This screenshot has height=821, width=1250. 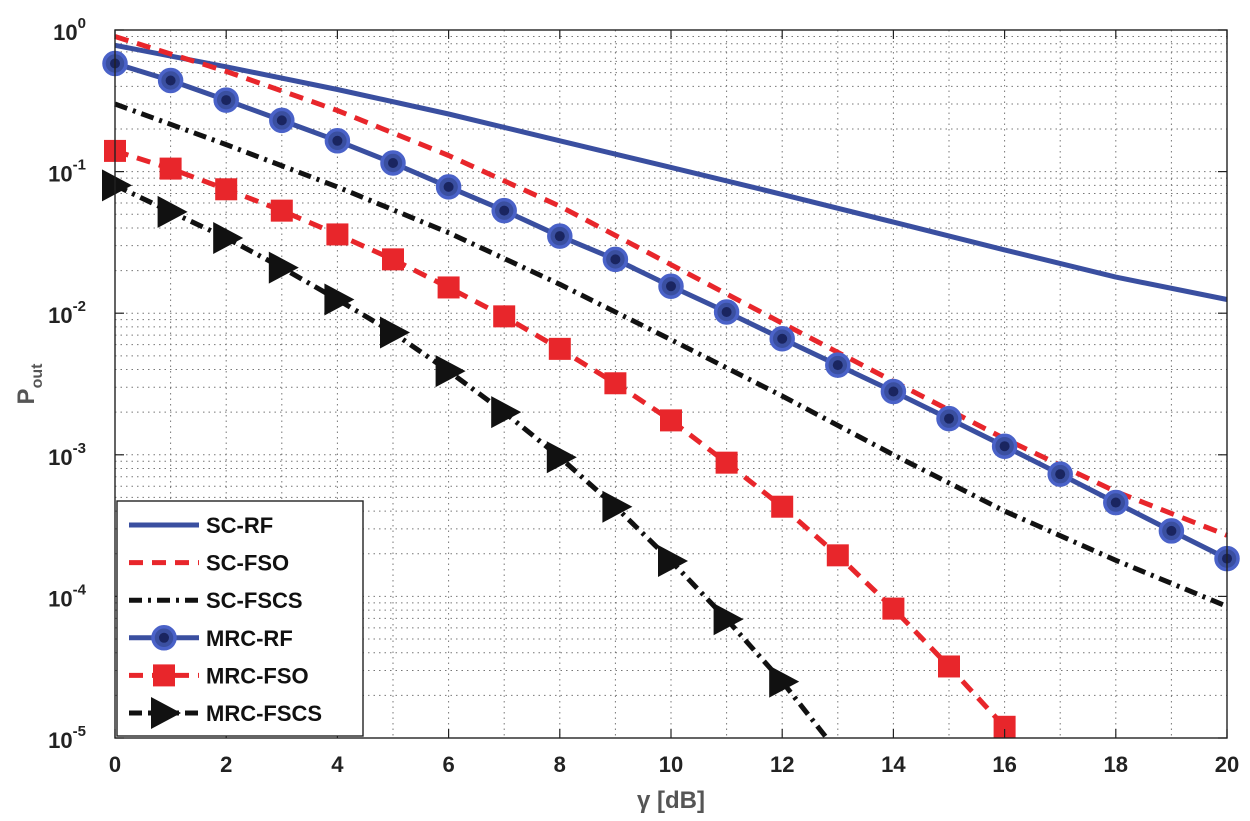 What do you see at coordinates (164, 675) in the screenshot?
I see `legend-marker-mrc-fso` at bounding box center [164, 675].